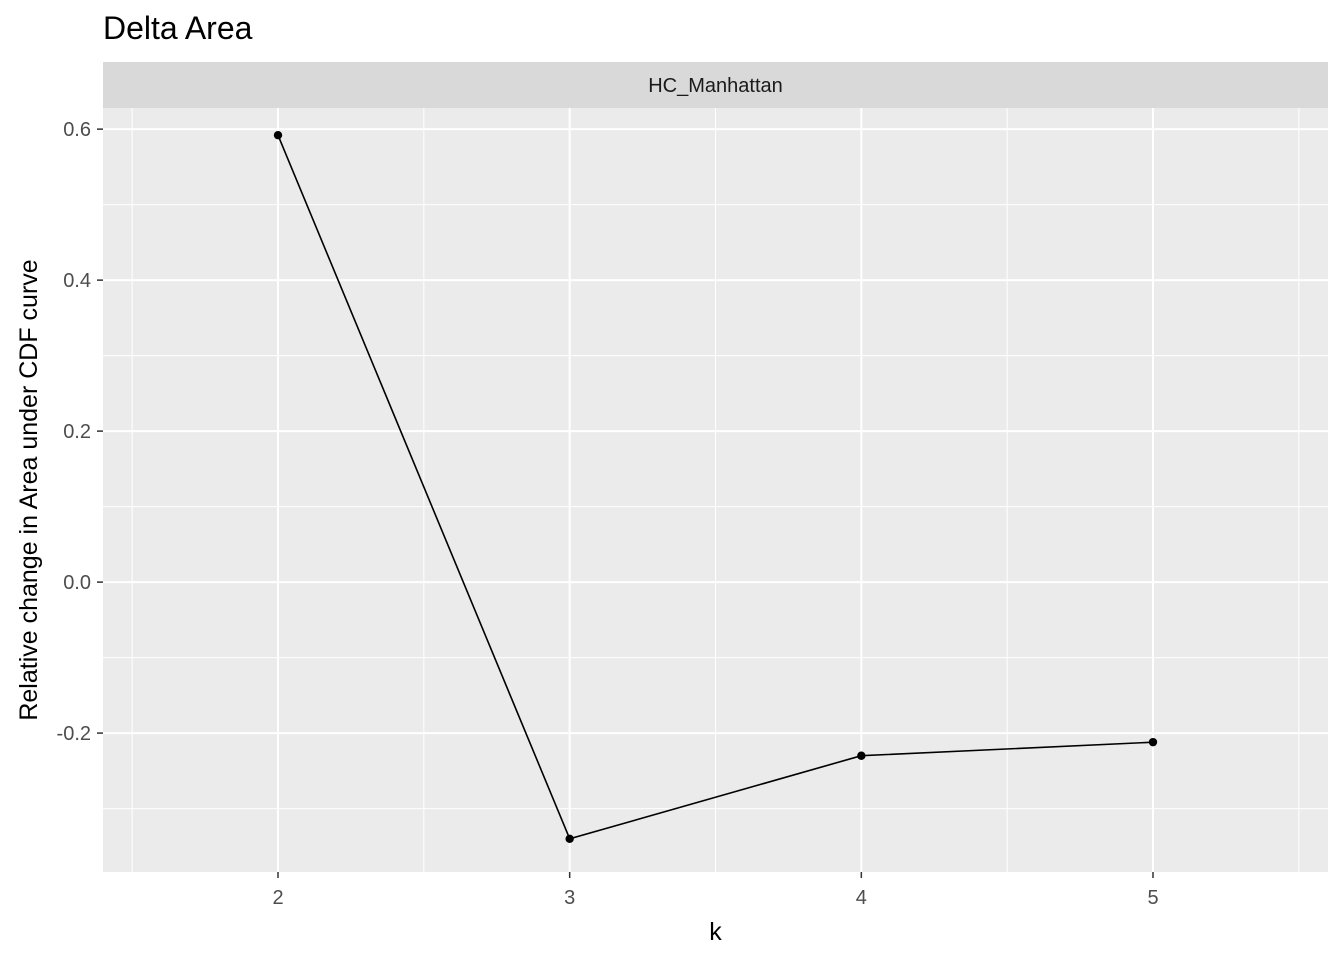 This screenshot has height=960, width=1344. What do you see at coordinates (715, 932) in the screenshot?
I see `x-axis-title: k` at bounding box center [715, 932].